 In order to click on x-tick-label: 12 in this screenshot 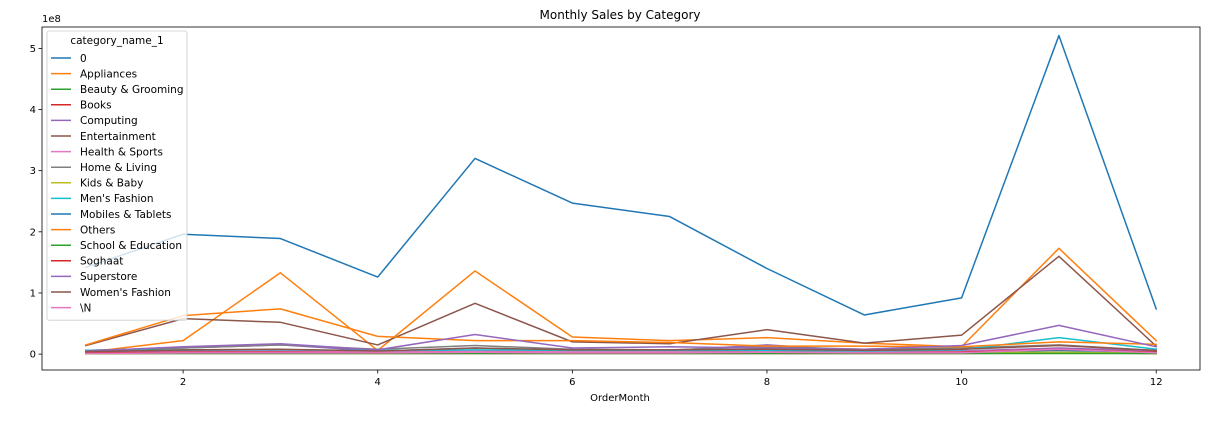, I will do `click(1156, 382)`.